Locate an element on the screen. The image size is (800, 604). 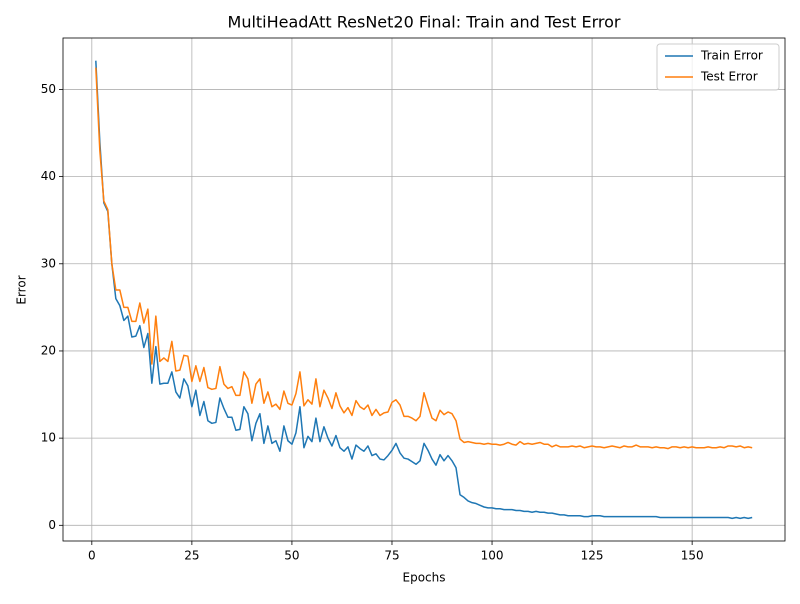
y-axis-label: Error is located at coordinates (22, 289).